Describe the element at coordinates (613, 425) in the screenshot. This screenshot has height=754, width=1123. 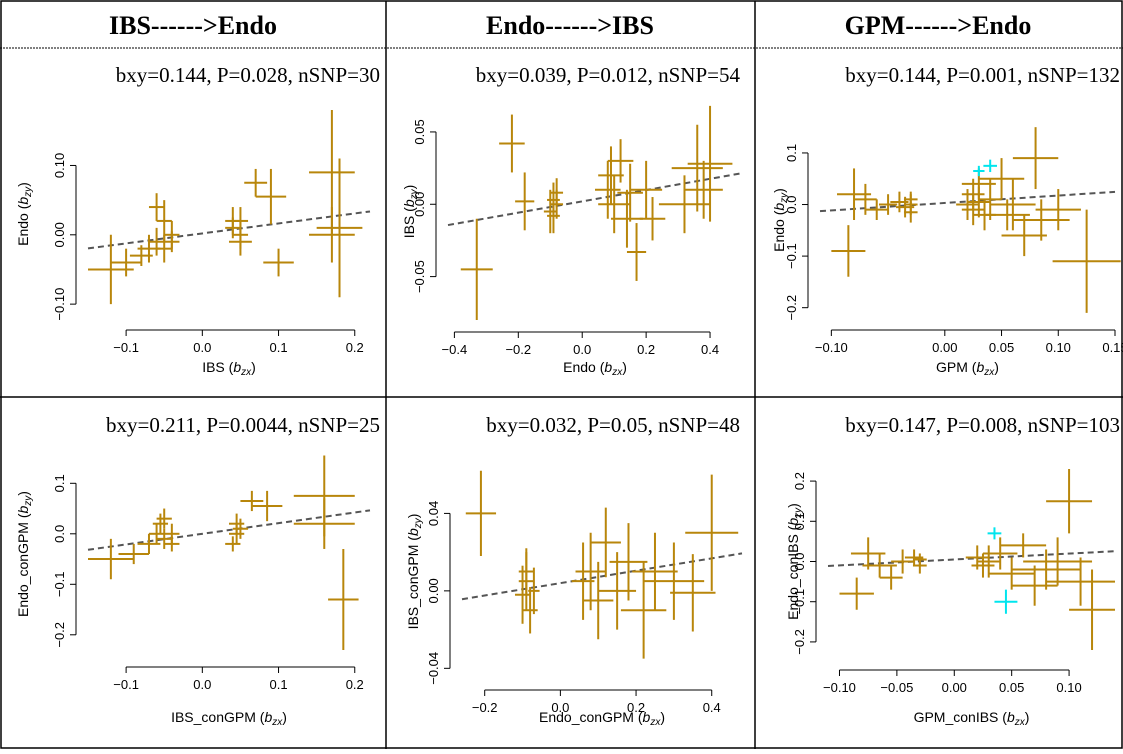
I see `panel-stats: bxy=0.032, P=0.05, nSNP=48` at that location.